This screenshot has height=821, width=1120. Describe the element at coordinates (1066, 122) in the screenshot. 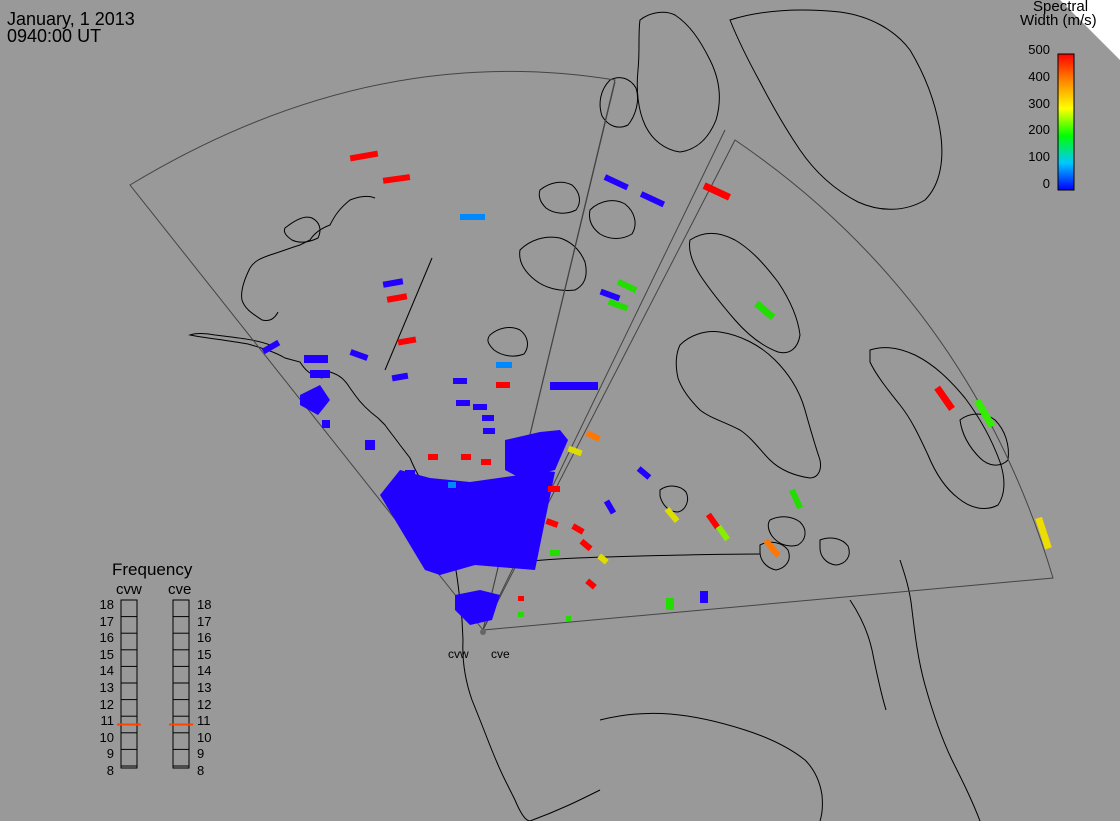

I see `colorbar-gradient` at that location.